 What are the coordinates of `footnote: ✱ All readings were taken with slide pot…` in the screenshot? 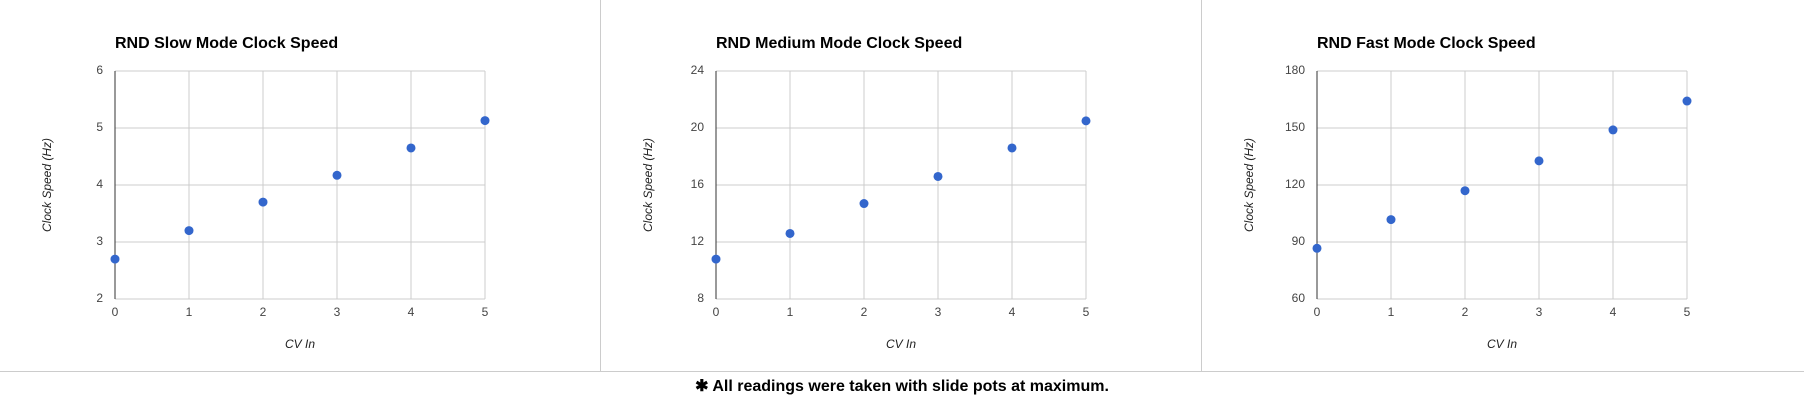 It's located at (902, 386).